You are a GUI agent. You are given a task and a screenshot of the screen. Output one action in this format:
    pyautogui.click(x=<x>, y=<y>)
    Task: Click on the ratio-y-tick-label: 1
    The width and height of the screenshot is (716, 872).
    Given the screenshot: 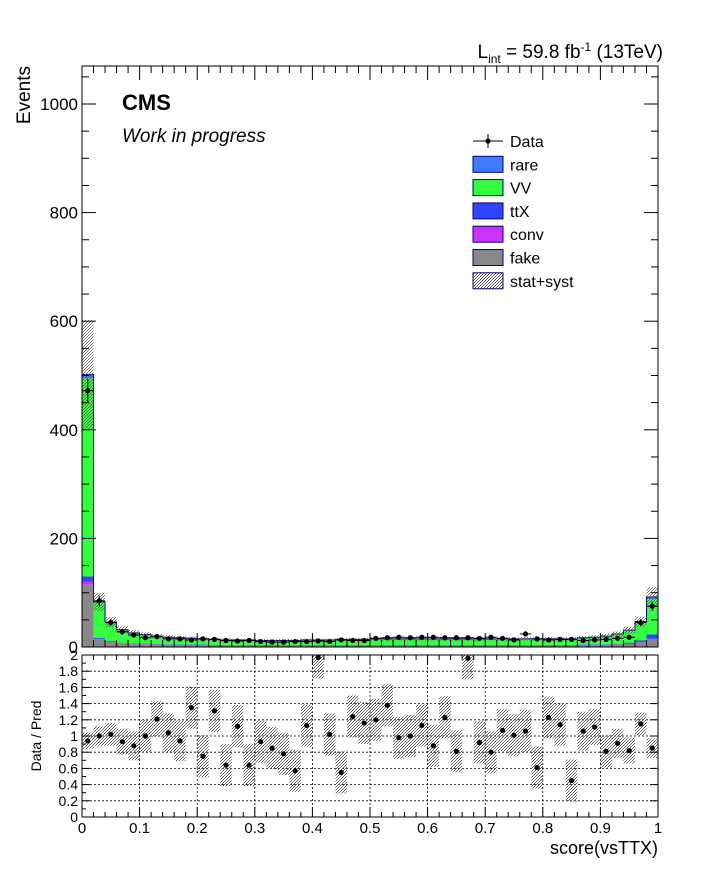 What is the action you would take?
    pyautogui.click(x=74, y=736)
    